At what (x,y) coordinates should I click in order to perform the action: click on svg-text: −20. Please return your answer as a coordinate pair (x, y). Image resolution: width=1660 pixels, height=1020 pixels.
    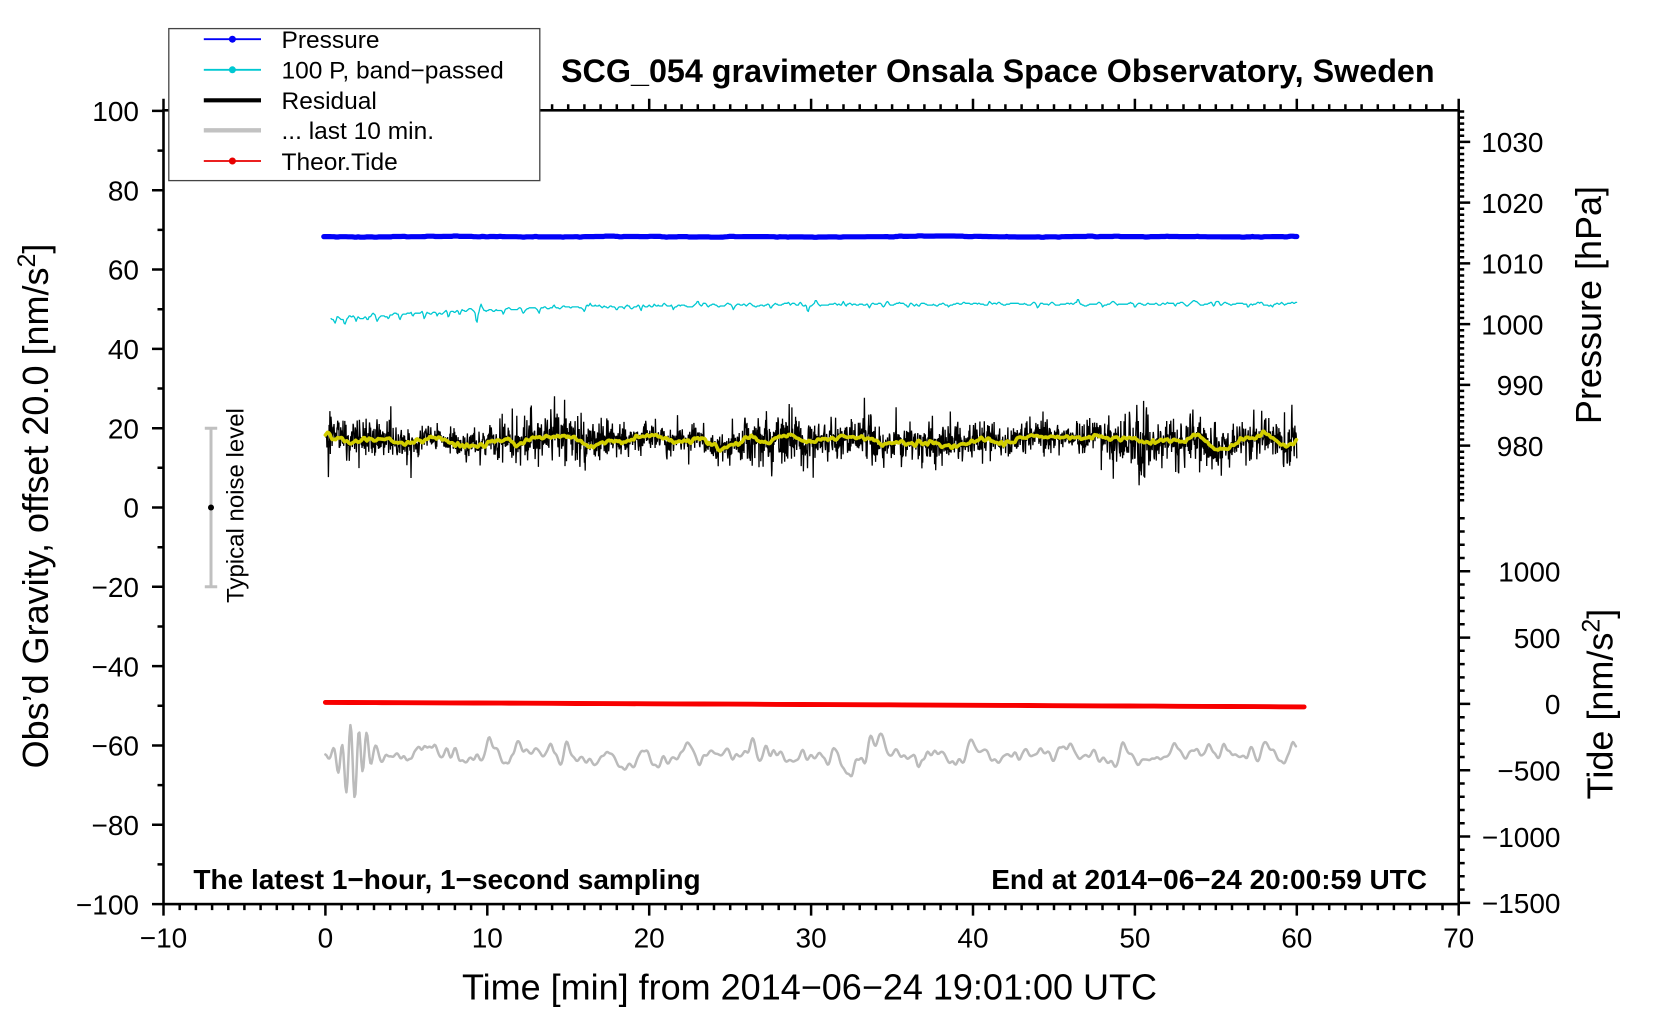
    Looking at the image, I should click on (116, 587).